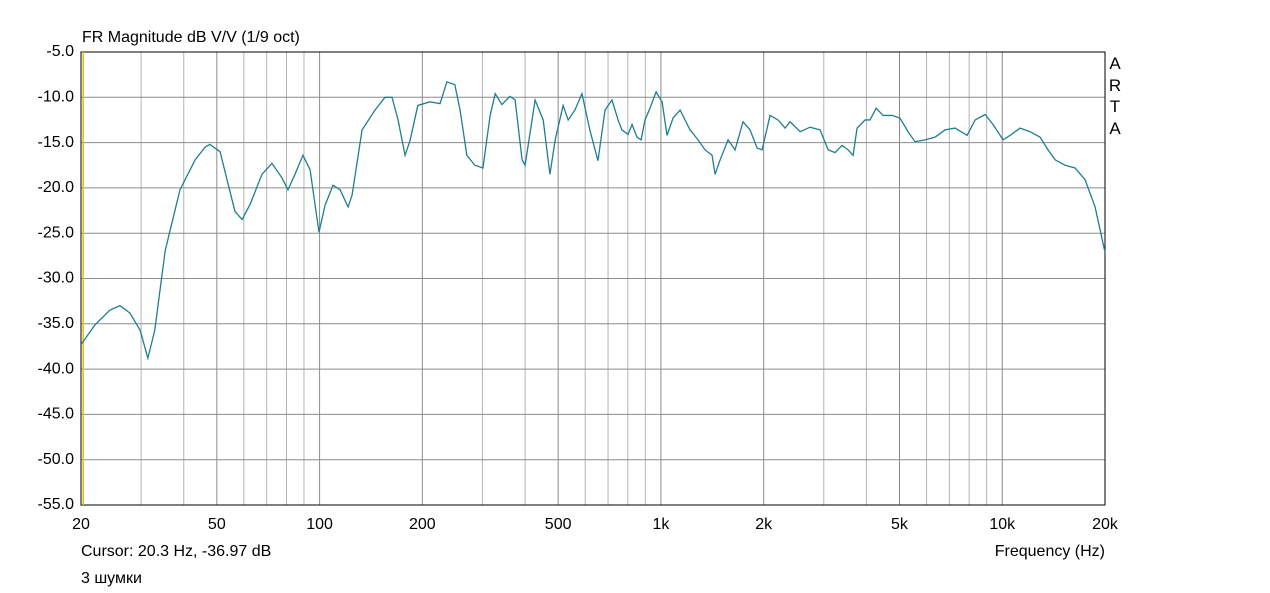 This screenshot has width=1270, height=593. What do you see at coordinates (60, 51) in the screenshot?
I see `y-tick-label: -5.0` at bounding box center [60, 51].